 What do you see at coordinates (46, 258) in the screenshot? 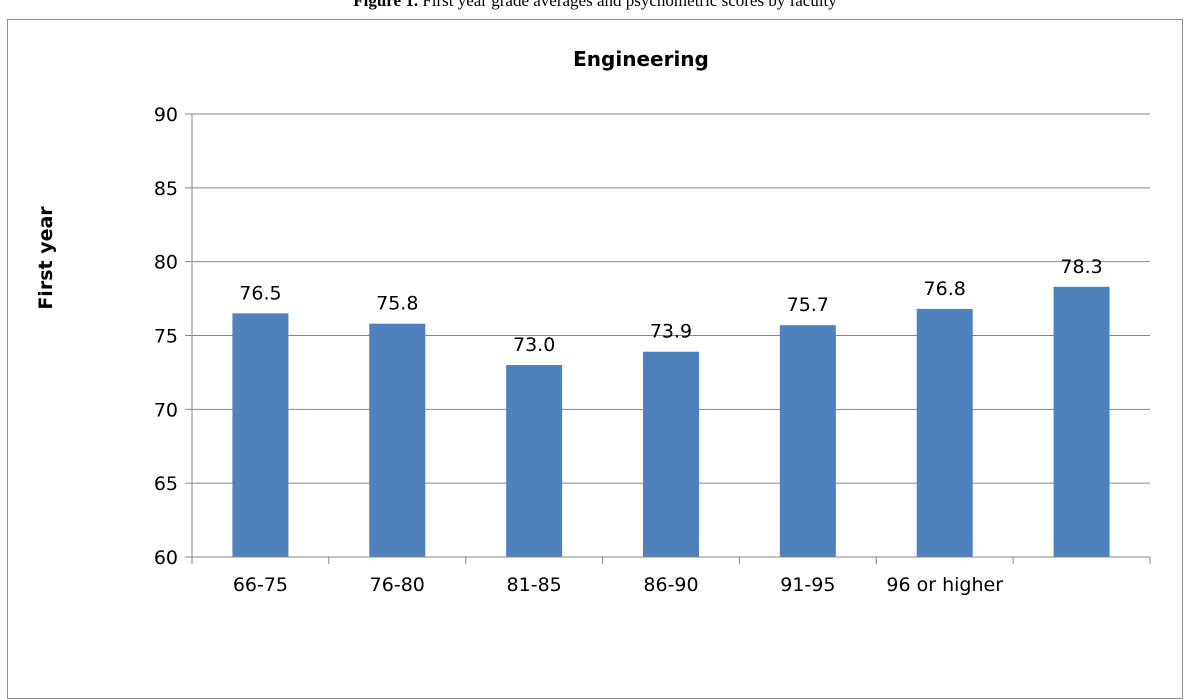
I see `y-axis-label: First year` at bounding box center [46, 258].